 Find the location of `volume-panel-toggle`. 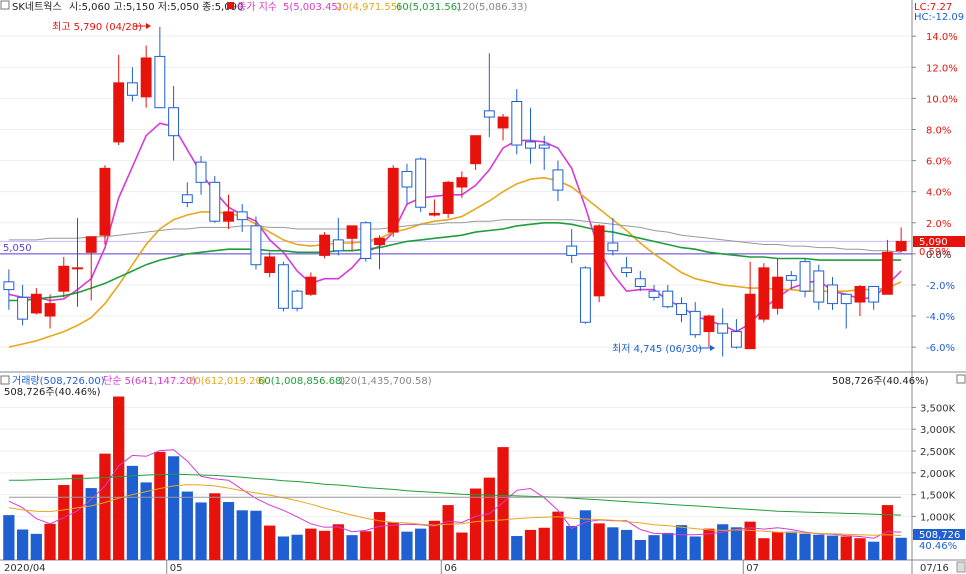

volume-panel-toggle is located at coordinates (961, 379).